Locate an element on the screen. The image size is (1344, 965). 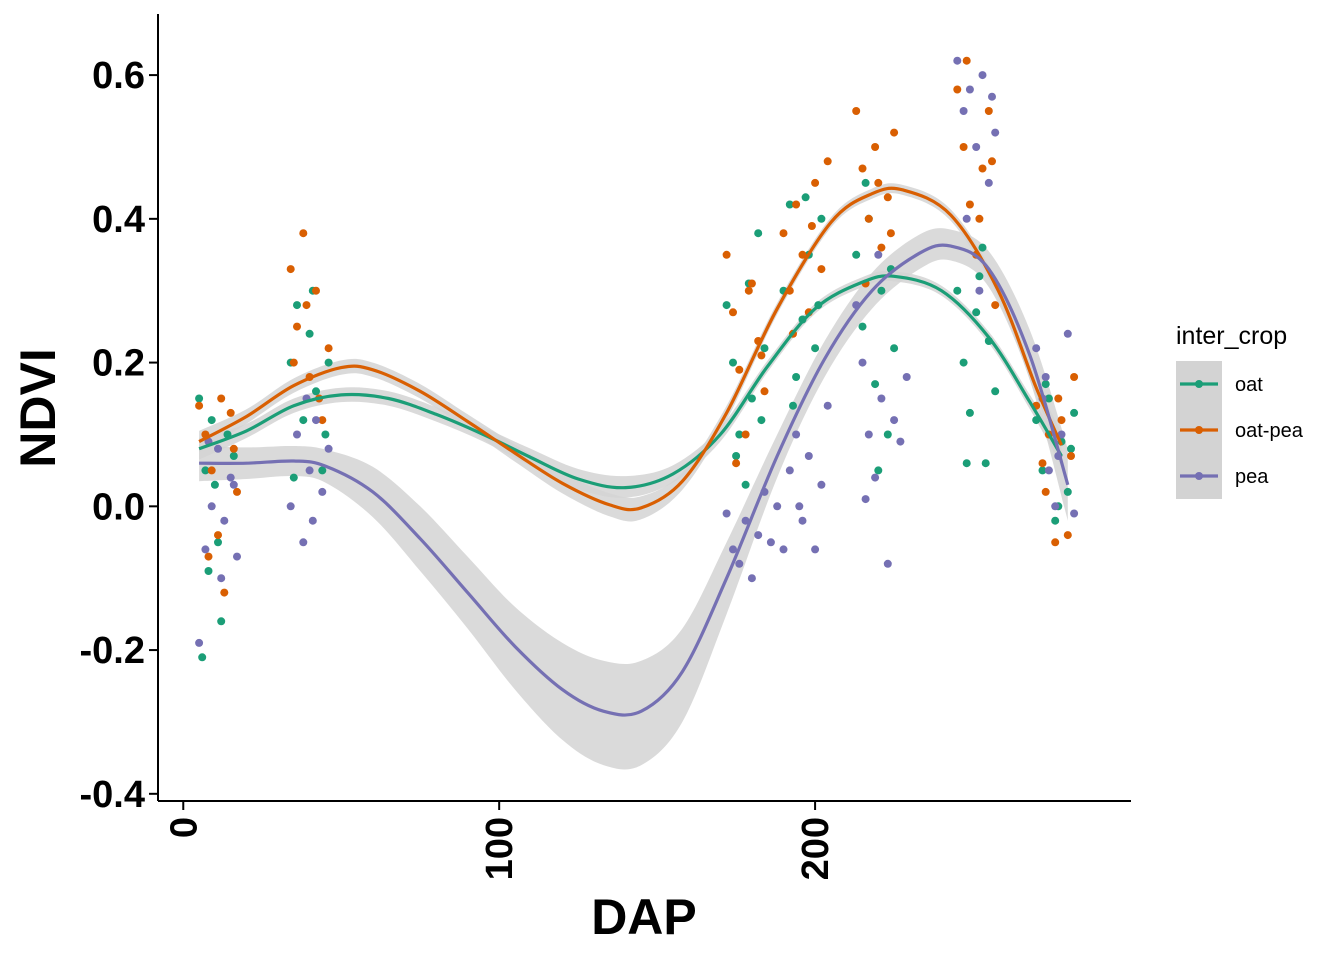
legend: inter_crop oat oat-pea pea is located at coordinates (1240, 410).